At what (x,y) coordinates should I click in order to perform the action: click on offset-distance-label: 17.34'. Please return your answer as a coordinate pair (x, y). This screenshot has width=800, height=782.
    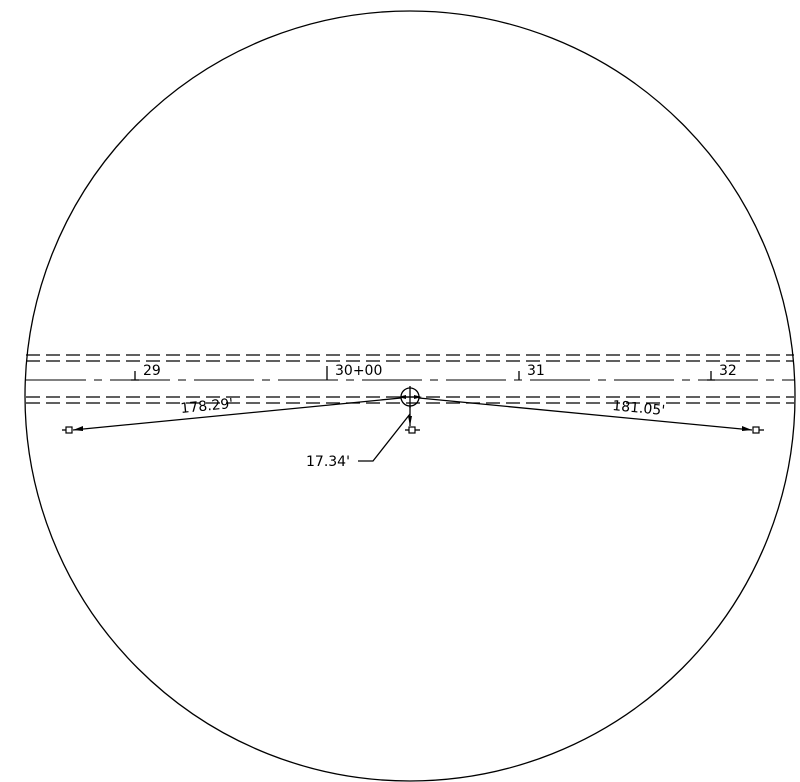
    Looking at the image, I should click on (328, 462).